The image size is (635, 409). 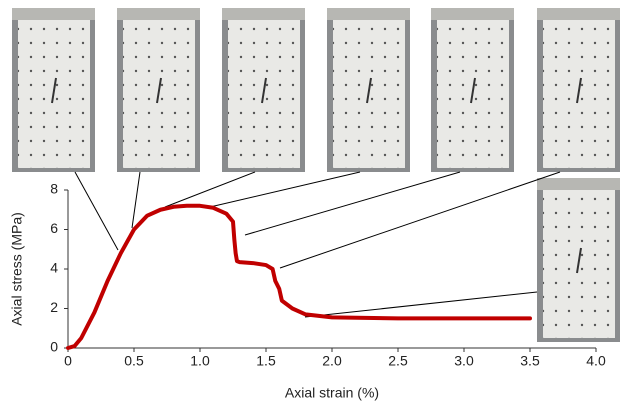 What do you see at coordinates (332, 361) in the screenshot?
I see `x-tick-label: 2.0` at bounding box center [332, 361].